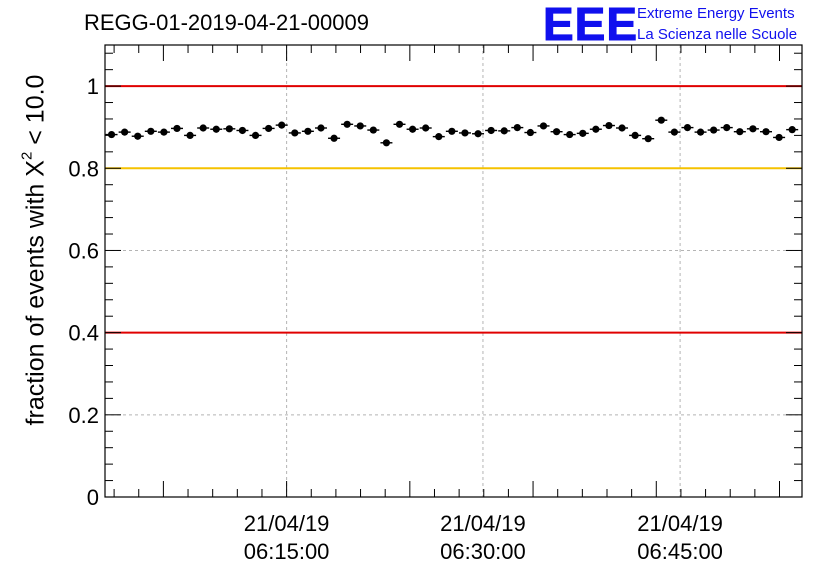 Image resolution: width=836 pixels, height=572 pixels. I want to click on y-tick-label-1: 0.2, so click(83, 415).